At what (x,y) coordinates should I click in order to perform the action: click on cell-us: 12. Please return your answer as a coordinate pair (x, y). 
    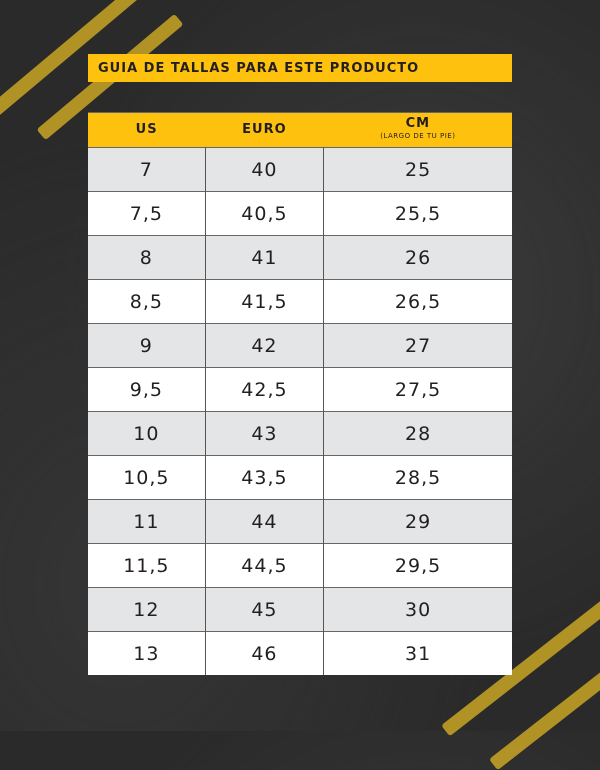
    Looking at the image, I should click on (147, 609).